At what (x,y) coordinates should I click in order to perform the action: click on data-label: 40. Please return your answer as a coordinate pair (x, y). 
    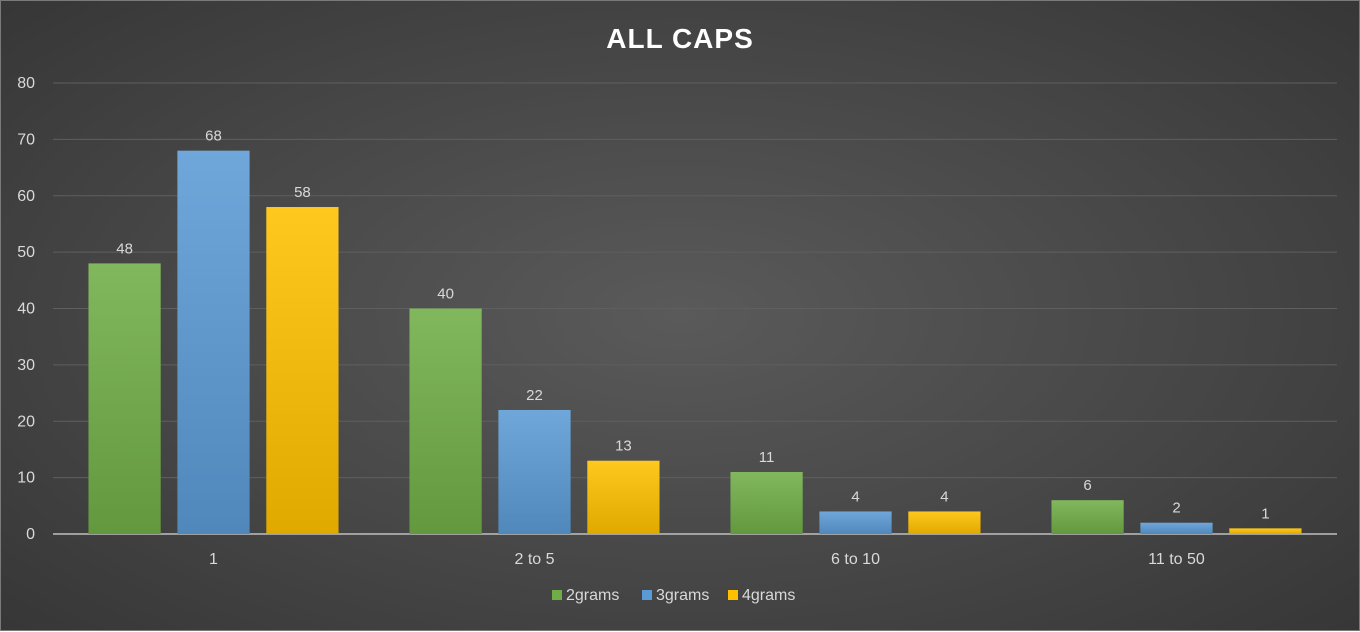
    Looking at the image, I should click on (445, 294).